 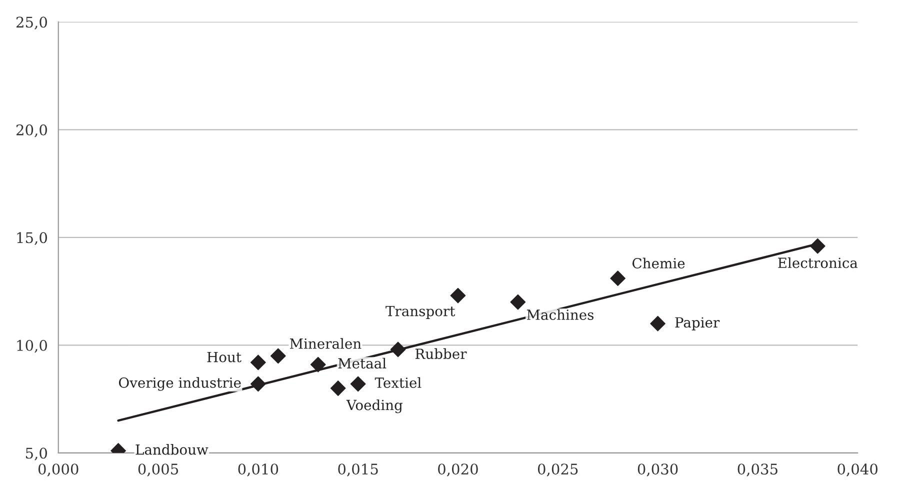 What do you see at coordinates (258, 470) in the screenshot?
I see `x-tick-label: 0,010` at bounding box center [258, 470].